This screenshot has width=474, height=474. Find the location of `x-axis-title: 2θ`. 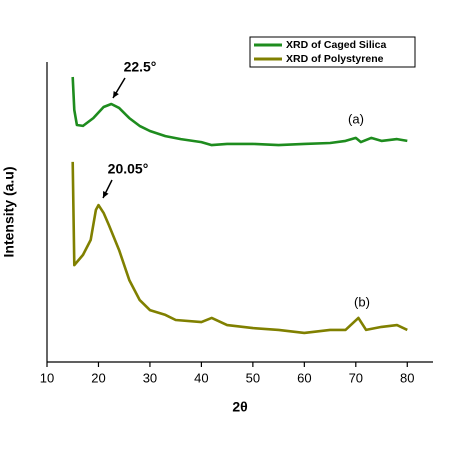

x-axis-title: 2θ is located at coordinates (239, 407).